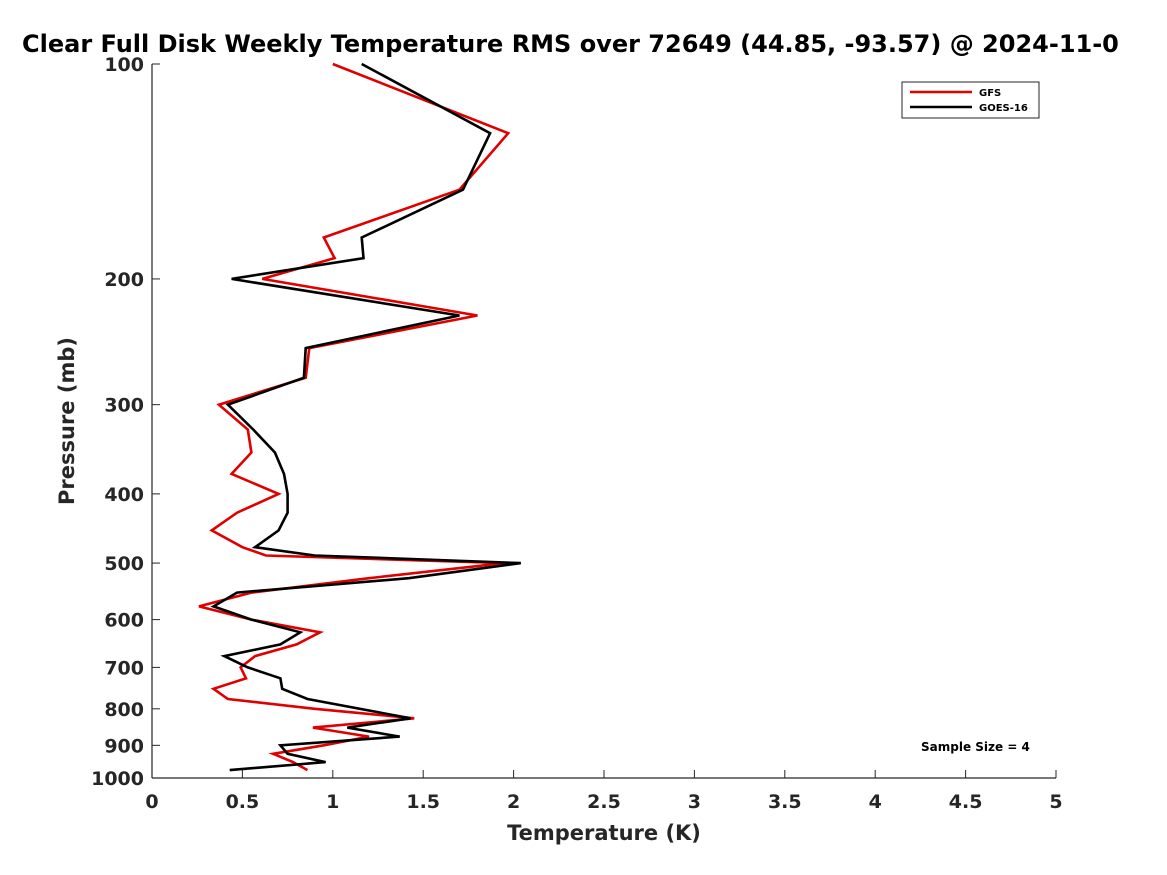 This screenshot has width=1167, height=875. What do you see at coordinates (990, 93) in the screenshot?
I see `legend-label-gfs: GFS` at bounding box center [990, 93].